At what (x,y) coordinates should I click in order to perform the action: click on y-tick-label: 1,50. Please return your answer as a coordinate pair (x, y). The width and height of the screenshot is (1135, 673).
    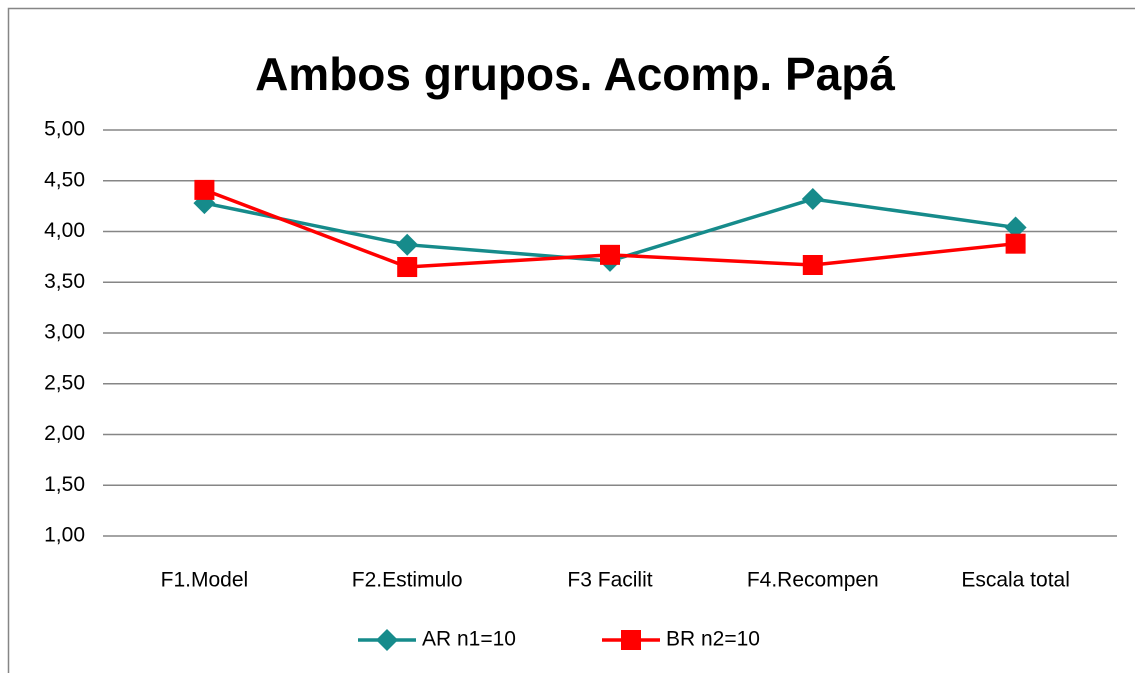
    Looking at the image, I should click on (64, 484).